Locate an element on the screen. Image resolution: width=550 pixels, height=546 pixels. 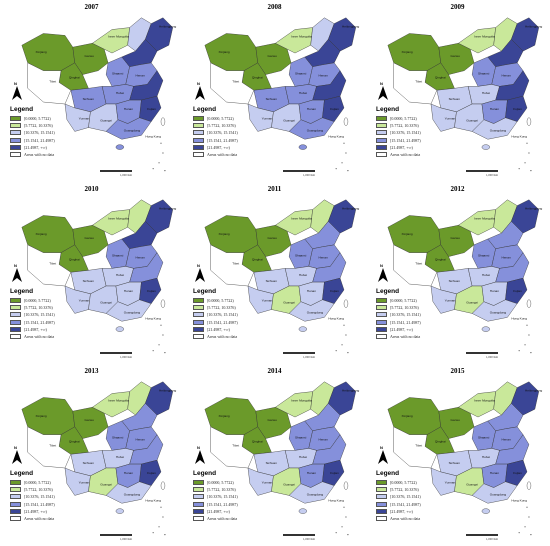
province-label: Hunan is located at coordinates (311, 473).